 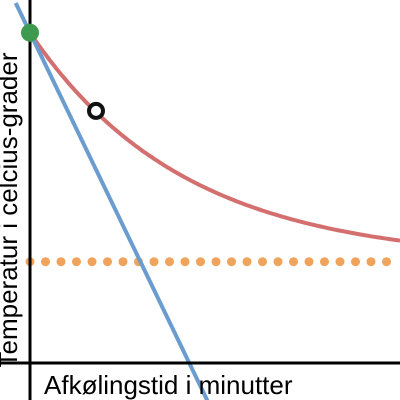 What do you see at coordinates (11, 209) in the screenshot?
I see `y-axis-label: Temperatur i celcius-grader` at bounding box center [11, 209].